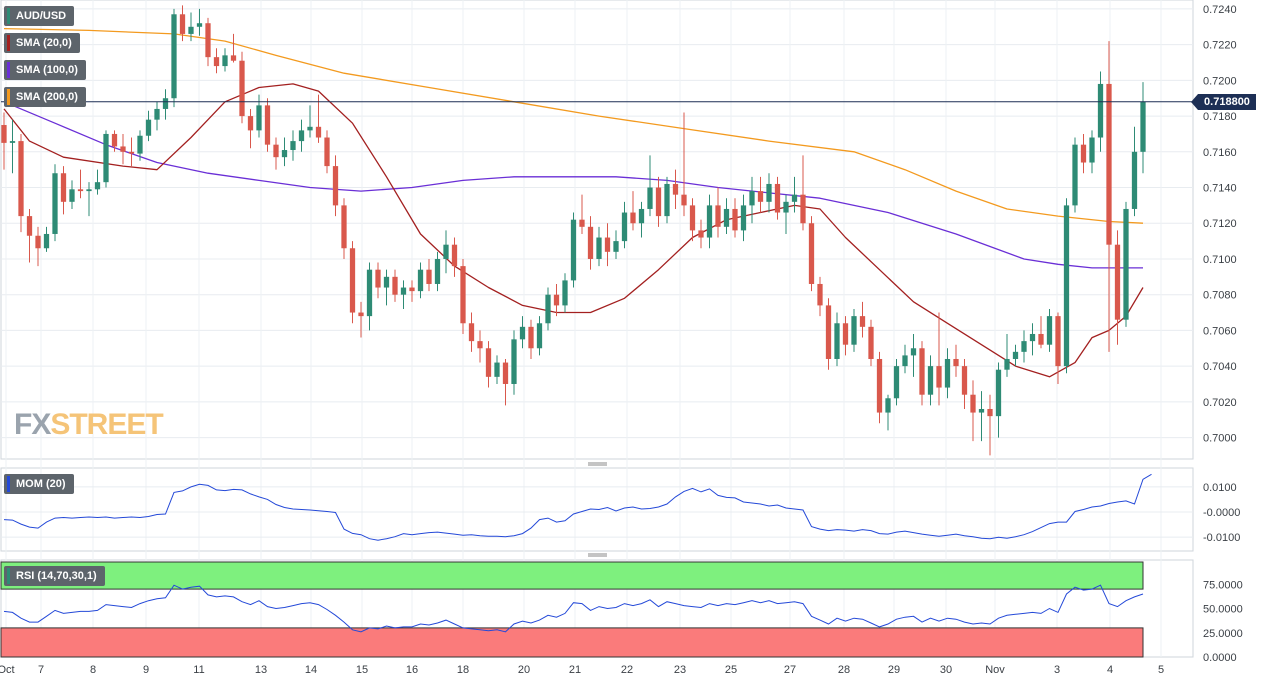 Image resolution: width=1265 pixels, height=682 pixels. I want to click on rsi-line, so click(573, 608).